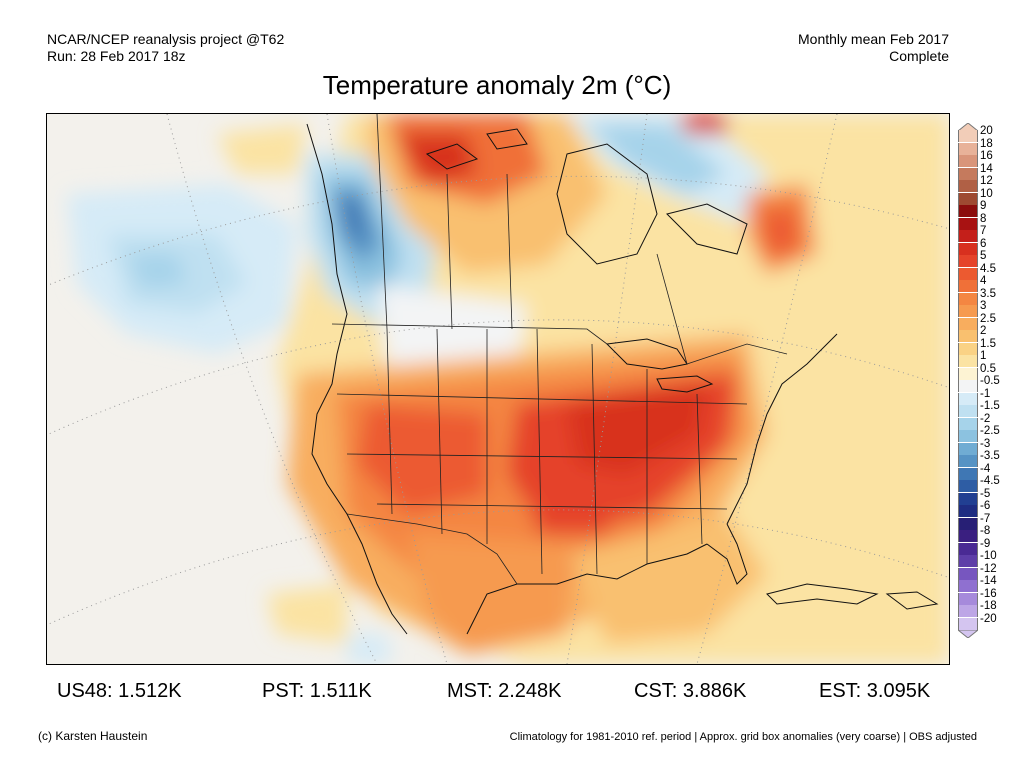  Describe the element at coordinates (985, 506) in the screenshot. I see `colorbar-label: -6` at that location.